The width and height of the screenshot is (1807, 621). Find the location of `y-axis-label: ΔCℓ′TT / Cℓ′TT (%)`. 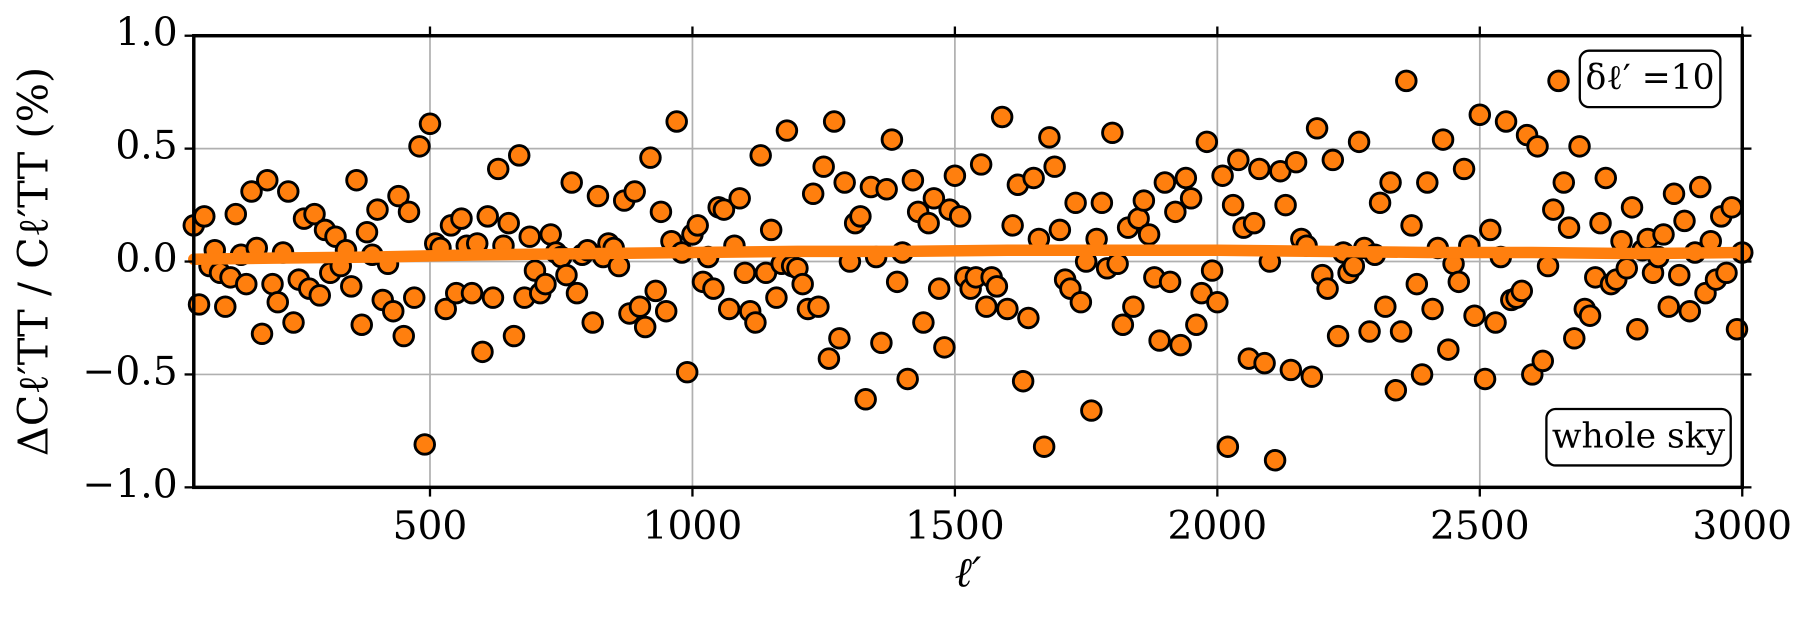

y-axis-label: ΔCℓ′TT / Cℓ′TT (%) is located at coordinates (34, 261).